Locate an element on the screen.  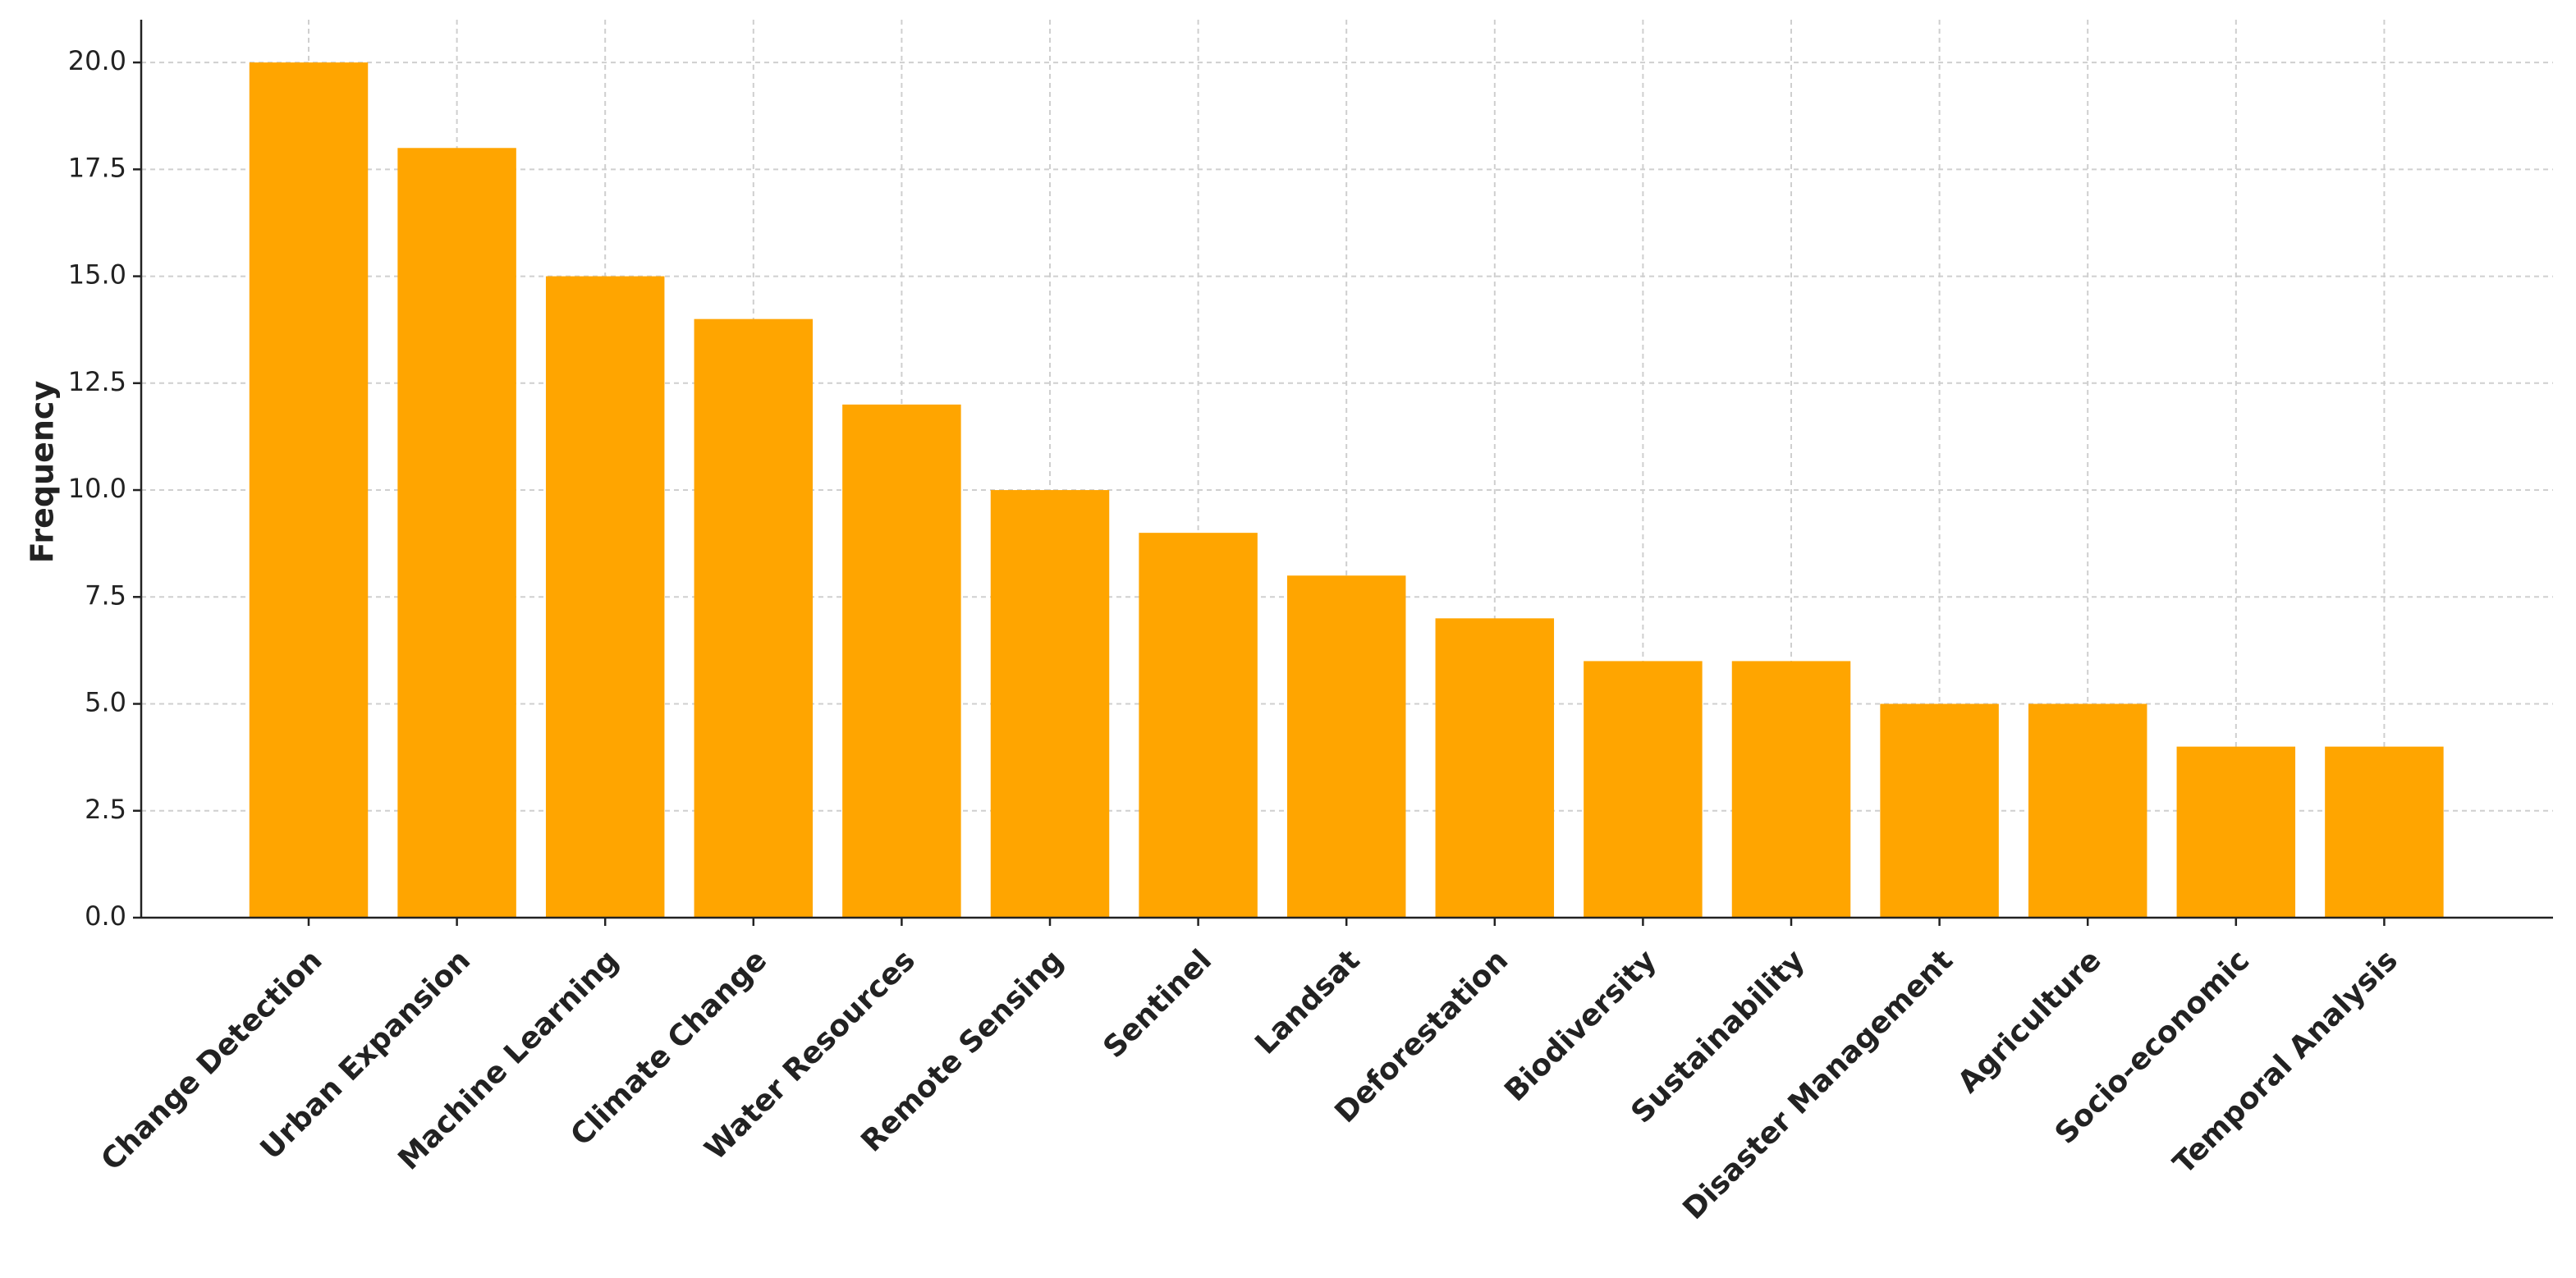
y-tick-label: 12.5 is located at coordinates (97, 381).